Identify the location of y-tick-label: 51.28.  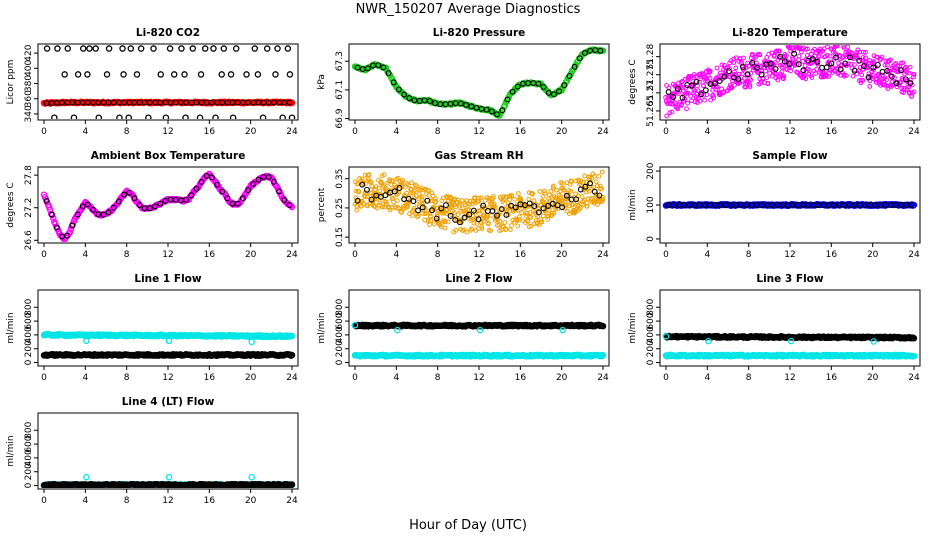
(651, 57).